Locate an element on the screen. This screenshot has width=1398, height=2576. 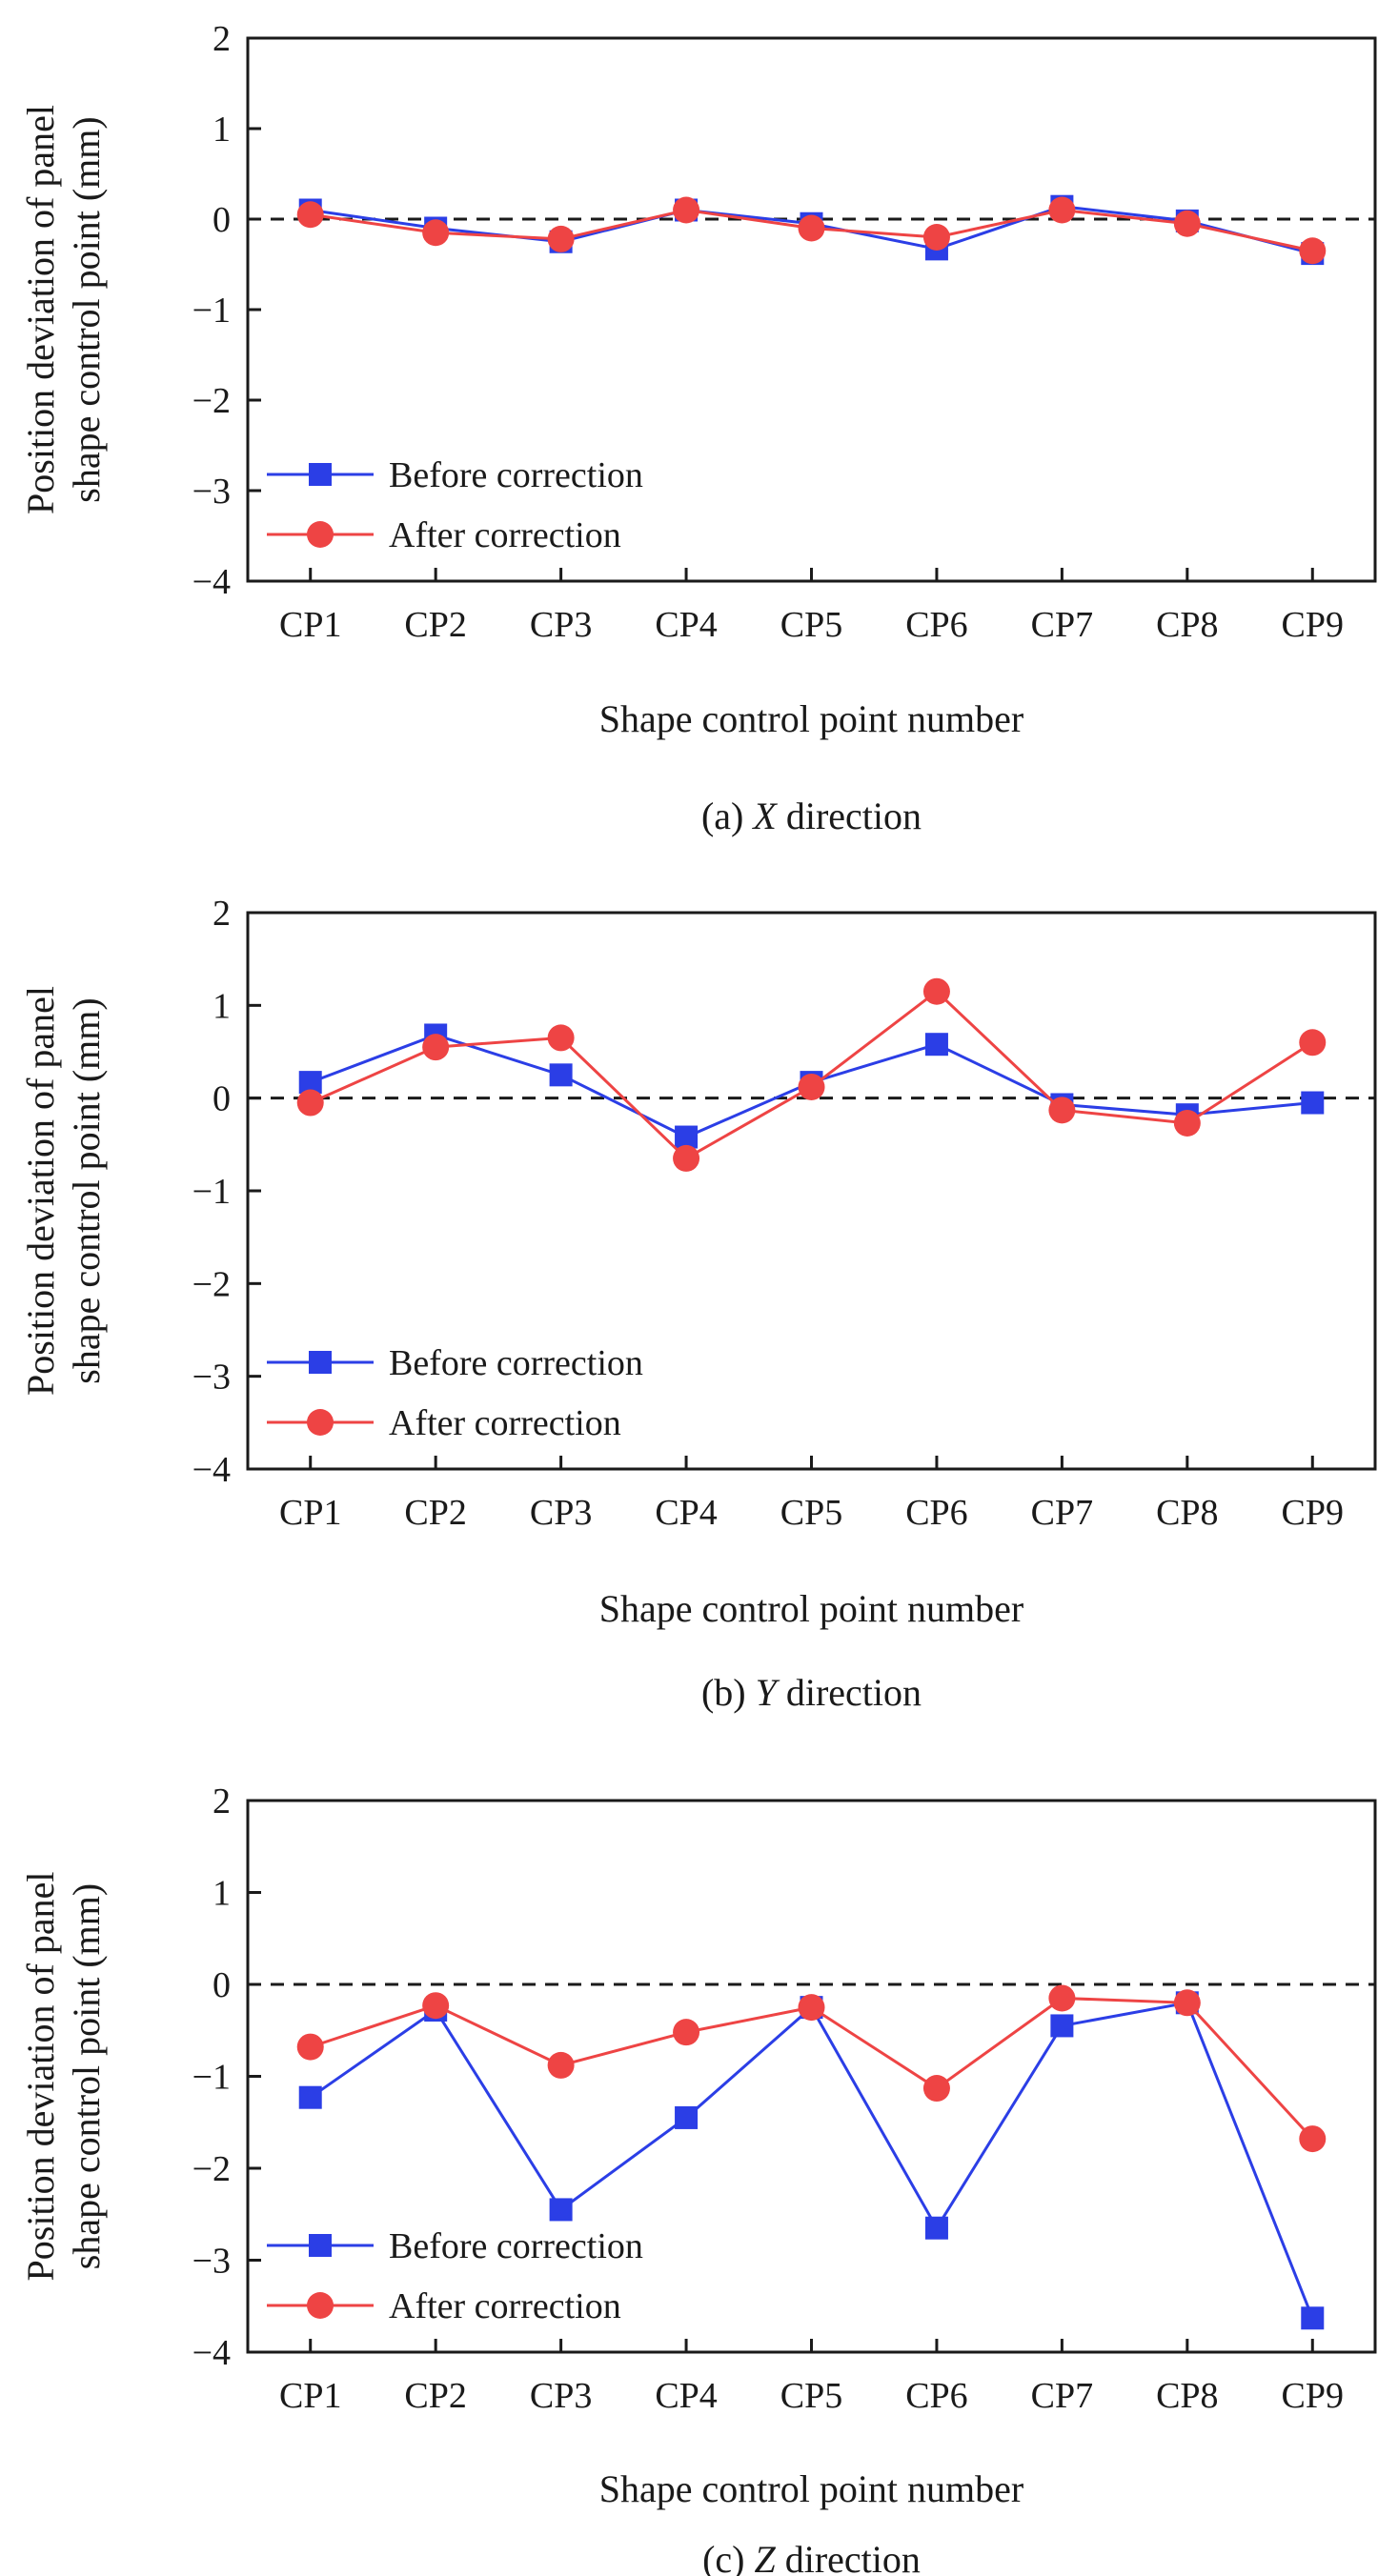
panel-caption: (a) X direction is located at coordinates (811, 816).